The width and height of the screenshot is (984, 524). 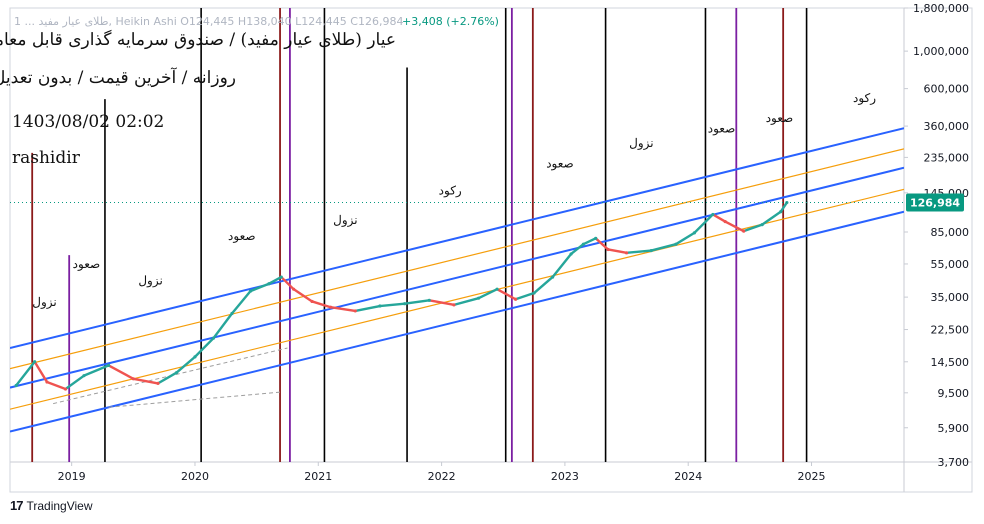 I want to click on y-tick-label: 22,500, so click(x=950, y=330).